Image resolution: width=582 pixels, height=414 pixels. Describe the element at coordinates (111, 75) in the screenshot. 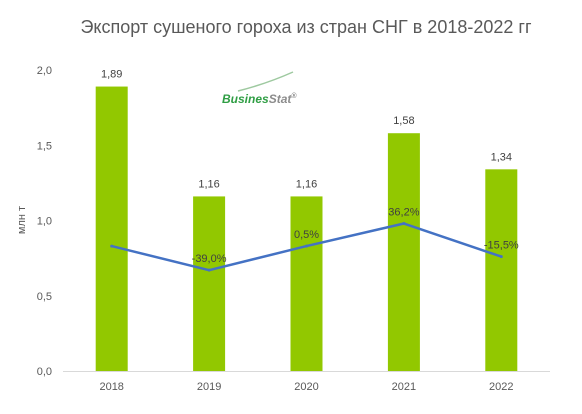

I see `bar-value-label: 1,89` at that location.